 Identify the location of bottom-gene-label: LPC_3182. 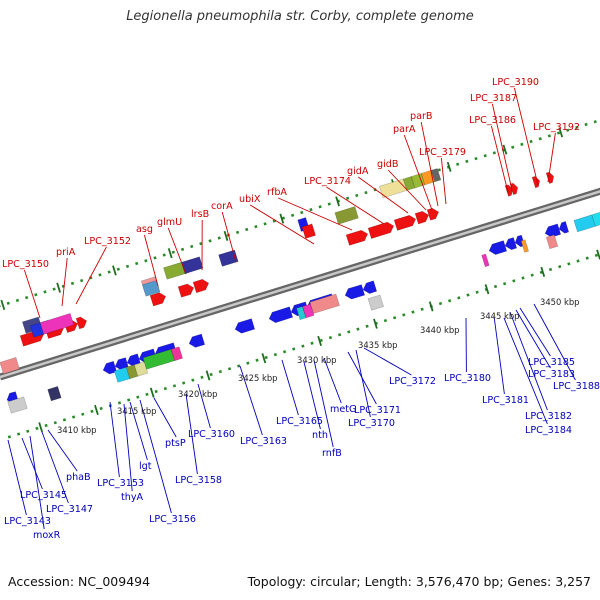
(548, 416).